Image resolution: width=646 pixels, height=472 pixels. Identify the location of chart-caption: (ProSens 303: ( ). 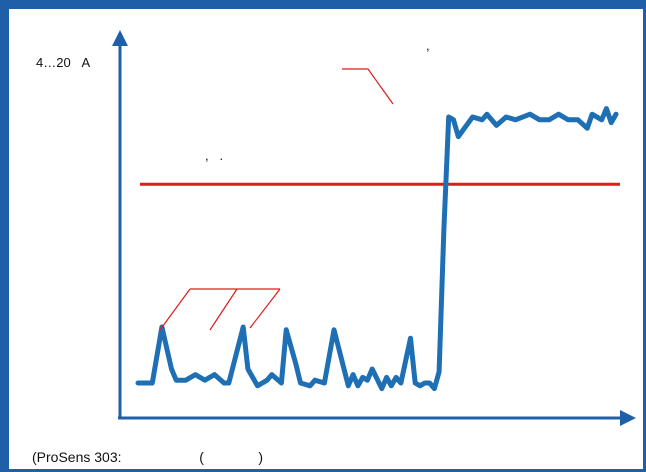
(148, 457).